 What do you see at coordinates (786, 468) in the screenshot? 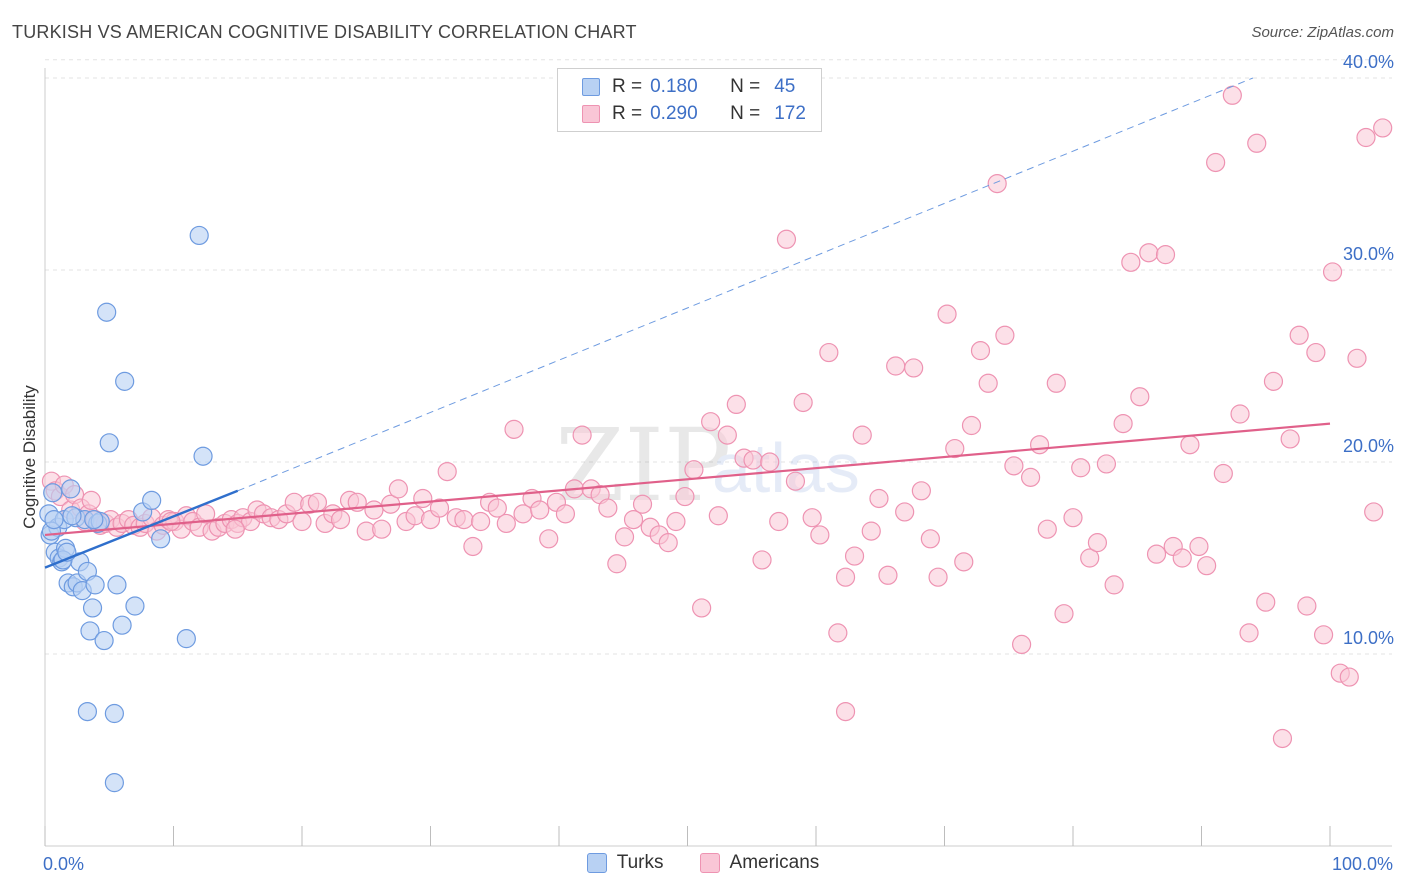
I see `watermark-atlas: atlas` at bounding box center [786, 468].